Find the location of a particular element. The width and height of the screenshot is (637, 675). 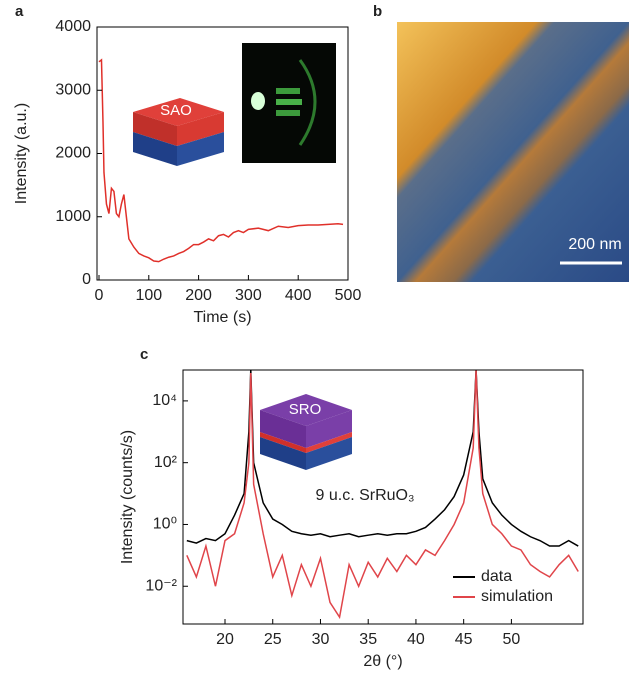

x-tick-label: 0 is located at coordinates (99, 295).